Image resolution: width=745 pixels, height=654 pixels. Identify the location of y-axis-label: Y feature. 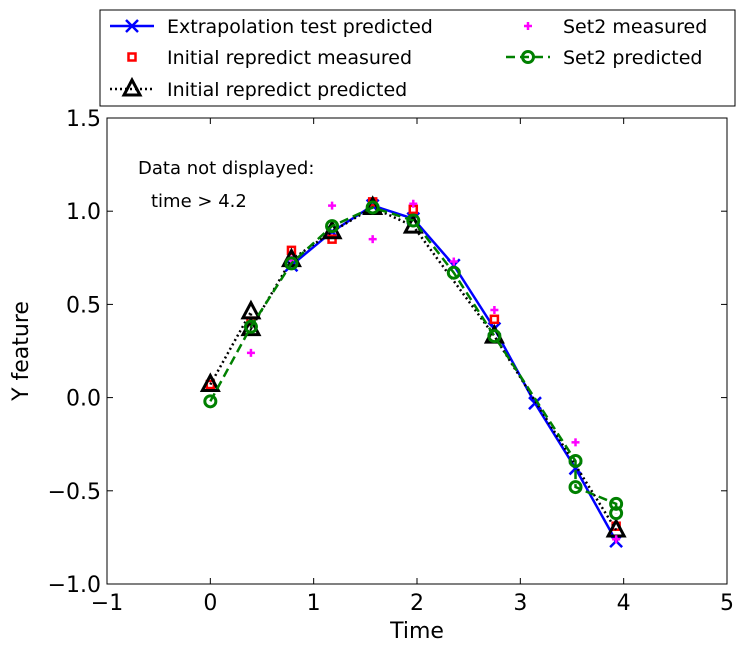
(21, 351).